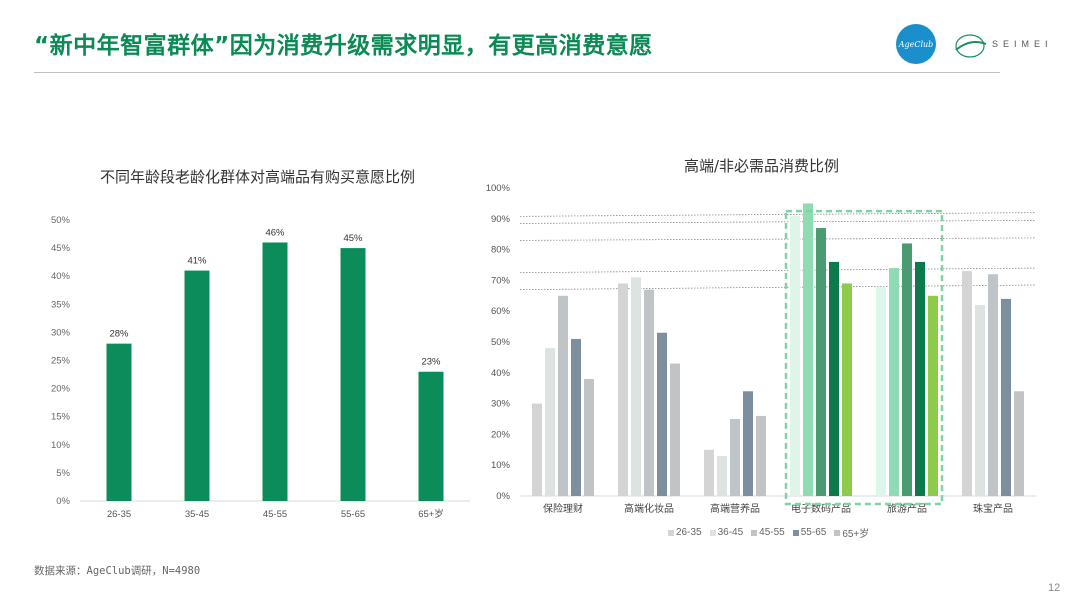 The height and width of the screenshot is (607, 1080). Describe the element at coordinates (431, 514) in the screenshot. I see `x-tick-label: 65+岁` at that location.